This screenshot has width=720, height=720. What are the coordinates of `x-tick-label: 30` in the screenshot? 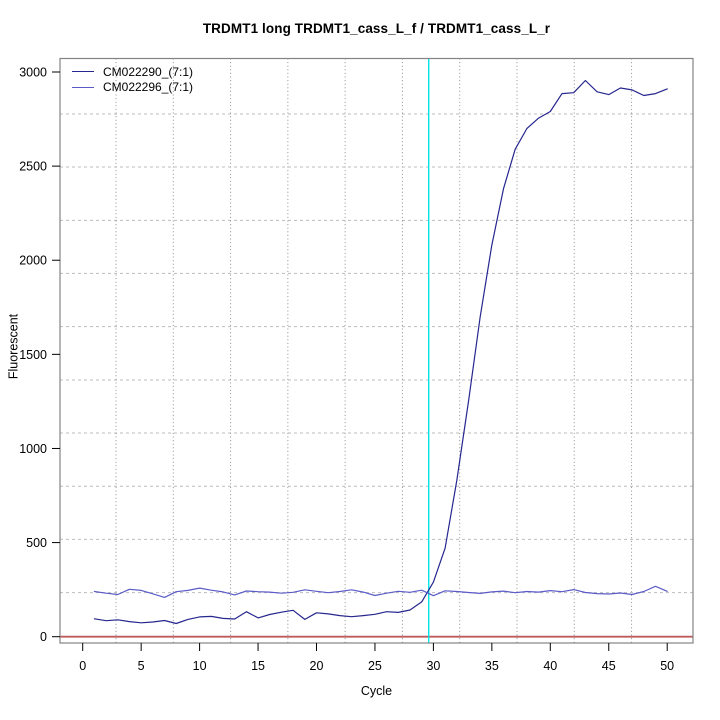 It's located at (433, 666).